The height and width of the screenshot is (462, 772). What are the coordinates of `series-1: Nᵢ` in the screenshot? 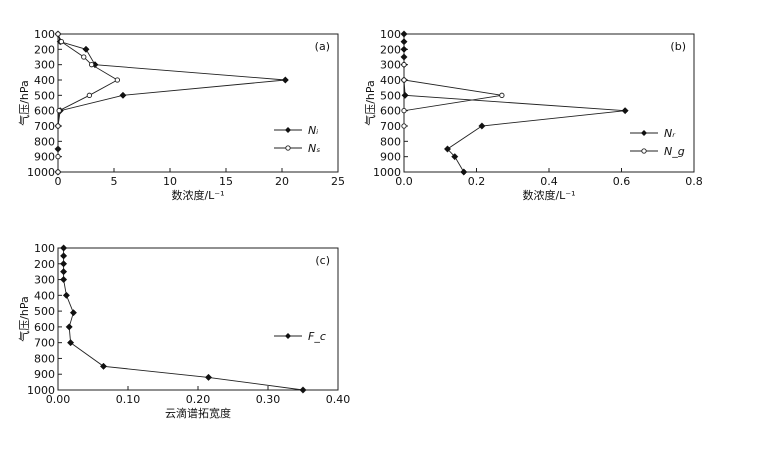 It's located at (186, 103).